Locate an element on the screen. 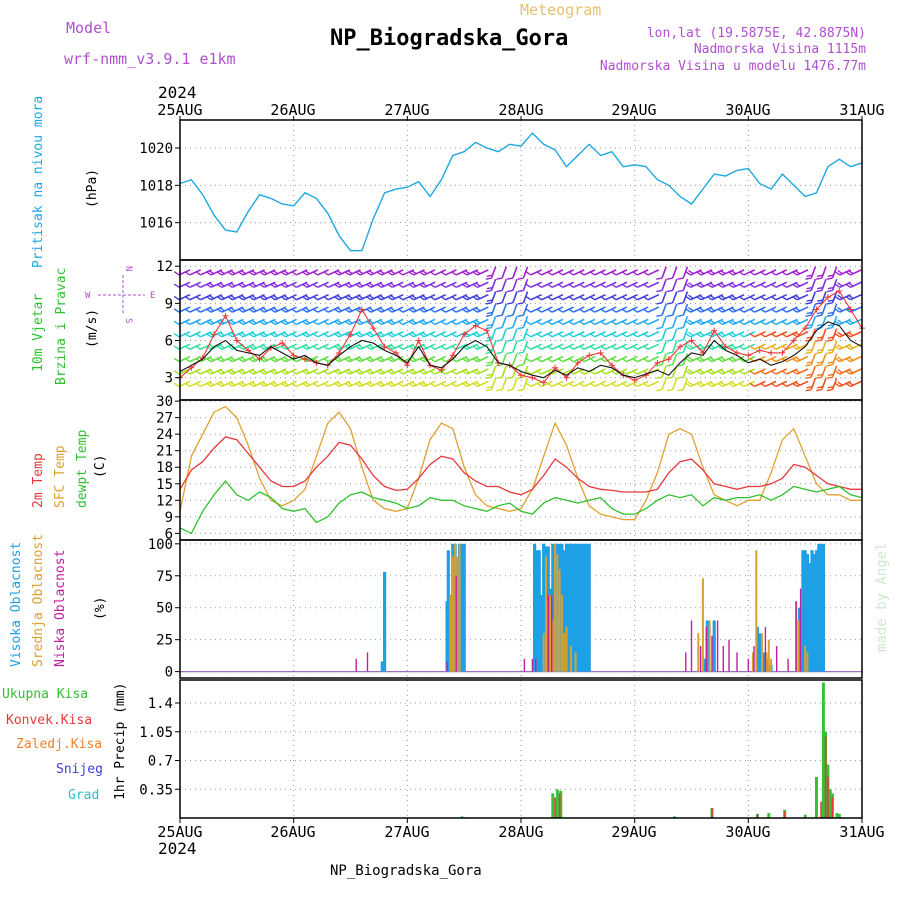 This screenshot has height=900, width=900. model-label: Model is located at coordinates (88, 28).